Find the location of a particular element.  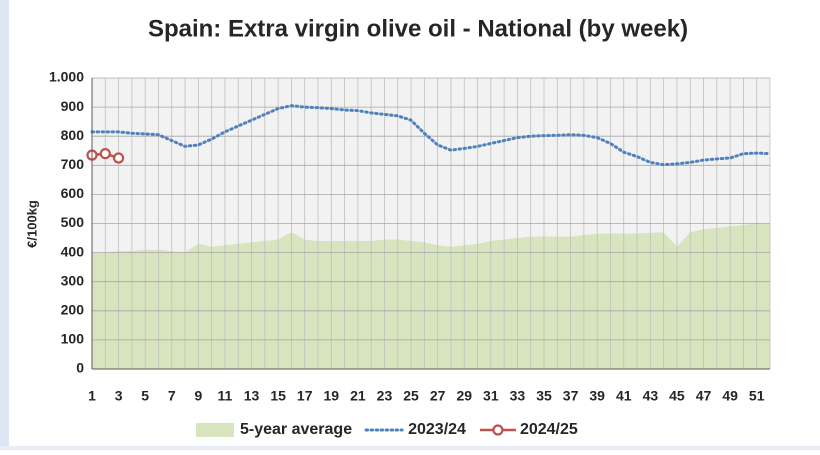

y-tick-label: 300 is located at coordinates (73, 280).